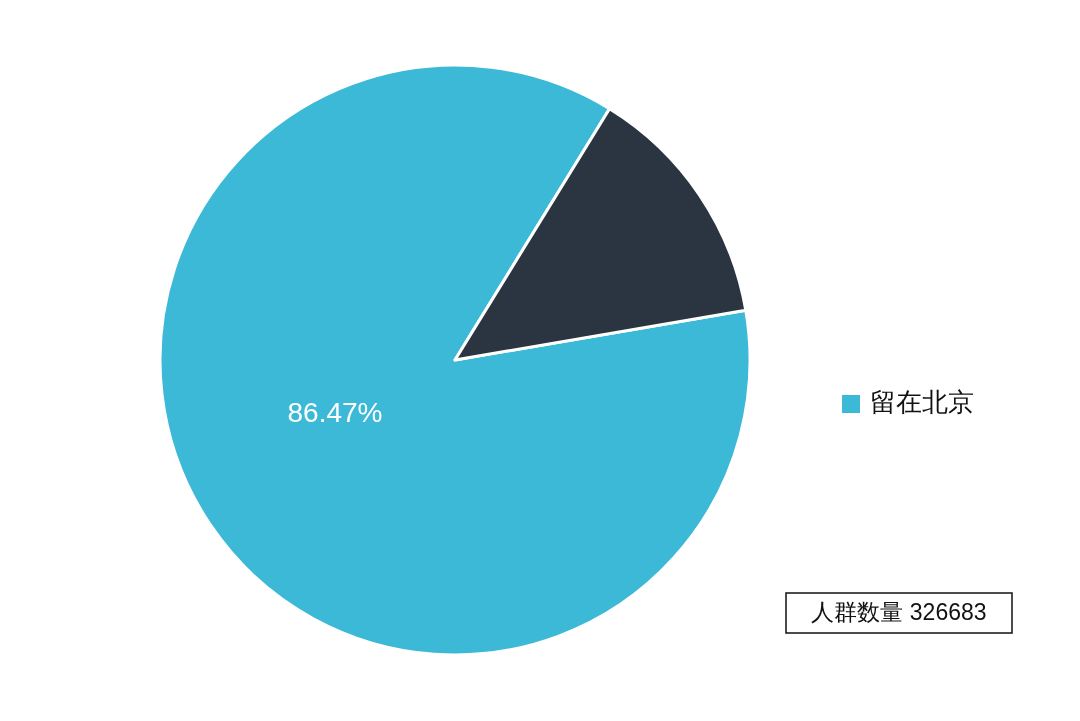 Image resolution: width=1080 pixels, height=721 pixels. I want to click on legend-label: 留在北京, so click(922, 401).